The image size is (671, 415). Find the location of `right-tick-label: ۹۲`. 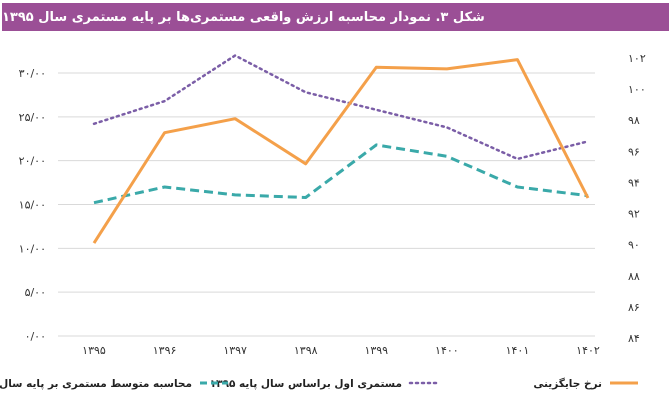

right-tick-label: ۹۲ is located at coordinates (634, 214).